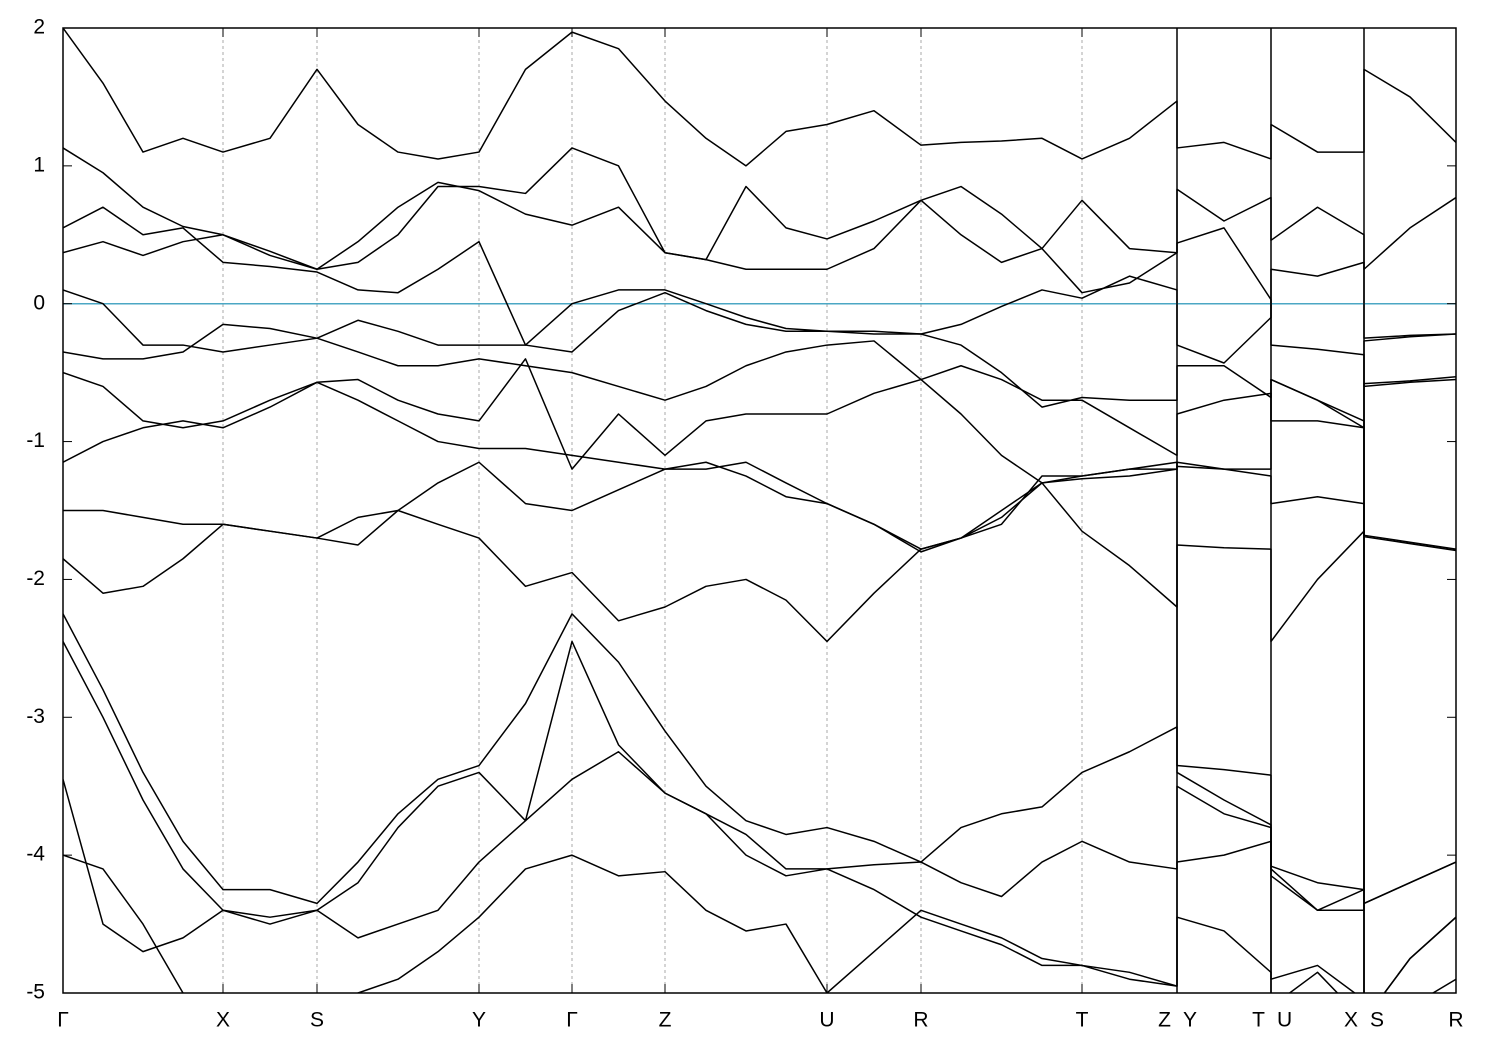  I want to click on y-tick-label: -4, so click(35, 854).